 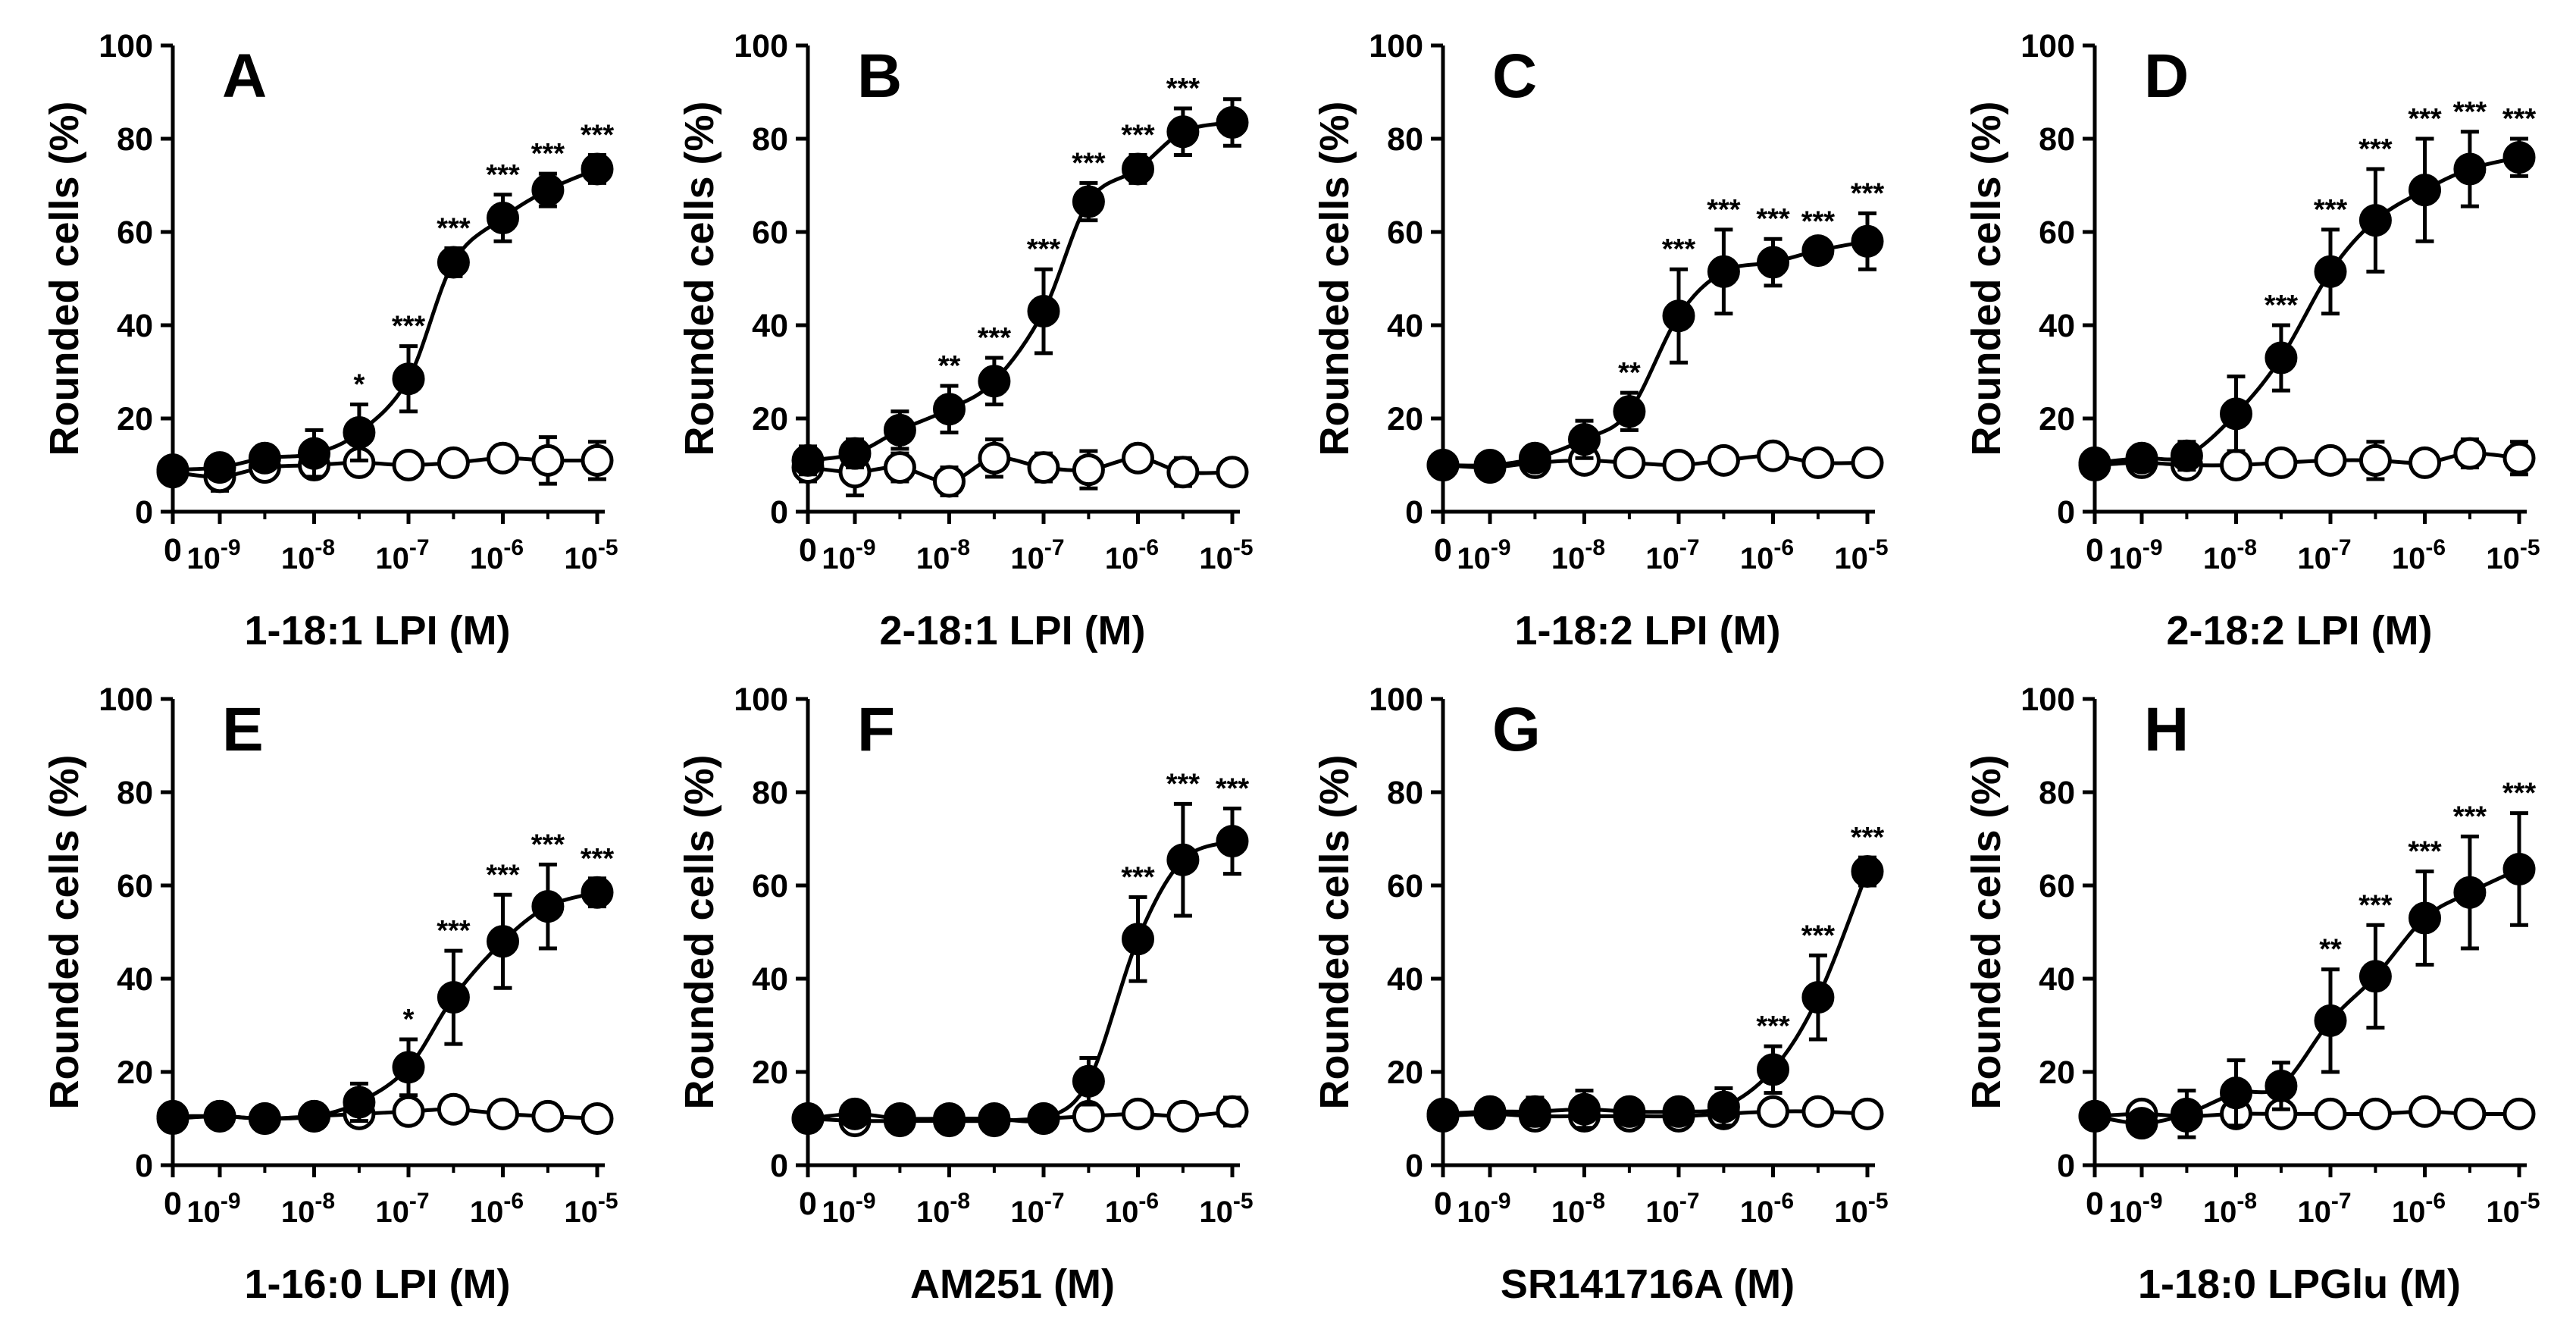 What do you see at coordinates (1405, 419) in the screenshot?
I see `y-tick-label: 20` at bounding box center [1405, 419].